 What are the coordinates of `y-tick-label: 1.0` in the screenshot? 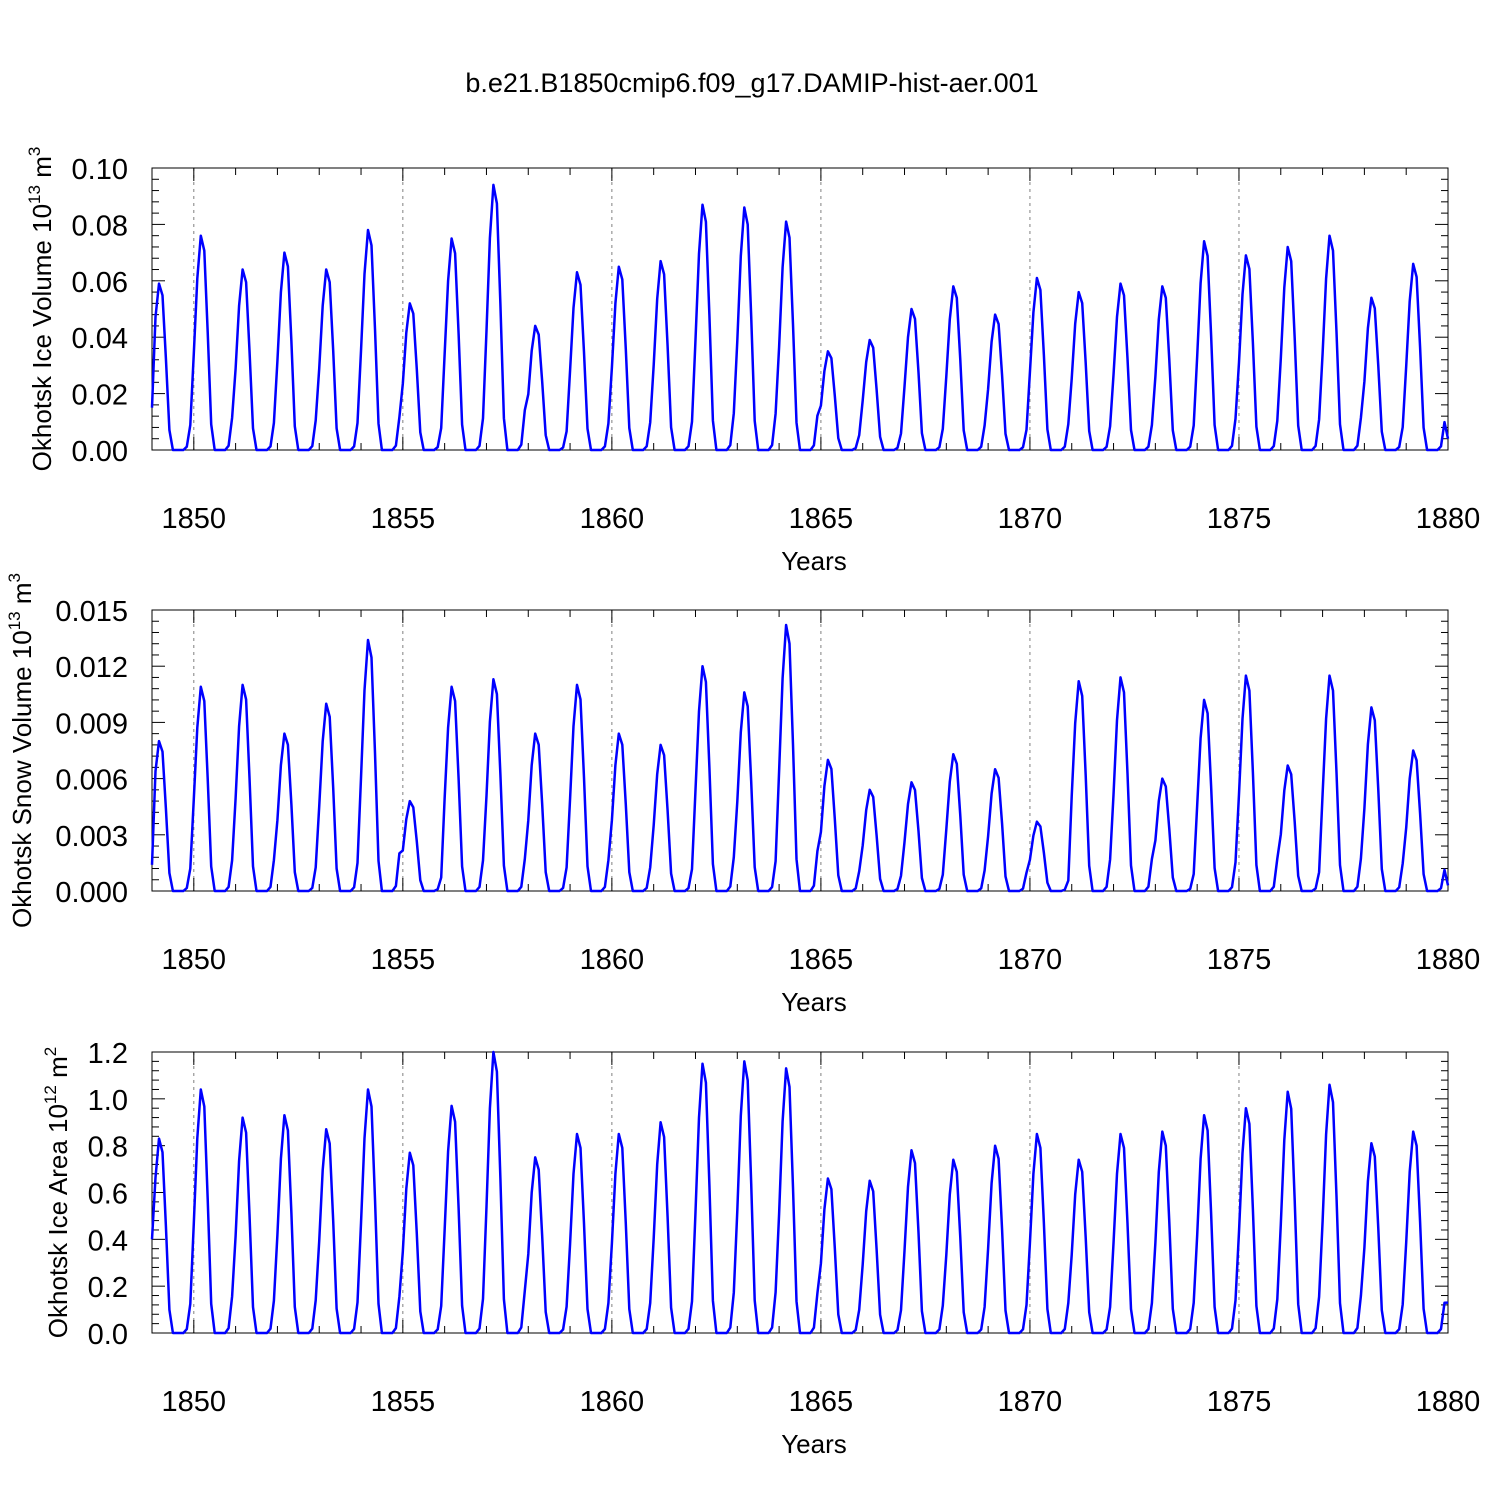 It's located at (108, 1101).